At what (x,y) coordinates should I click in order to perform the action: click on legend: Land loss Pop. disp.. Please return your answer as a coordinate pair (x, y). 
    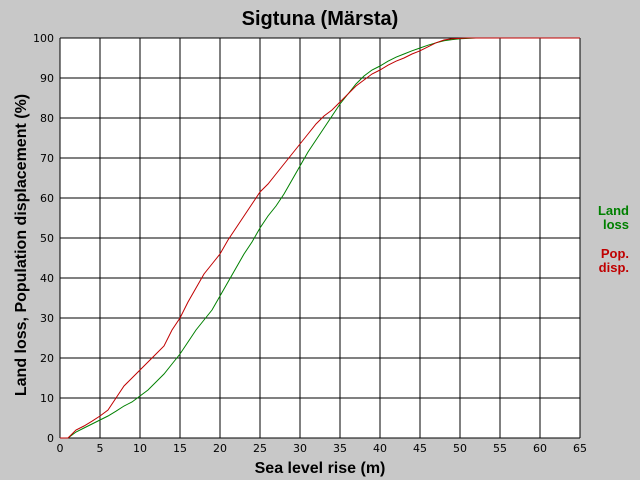
    Looking at the image, I should click on (613, 239).